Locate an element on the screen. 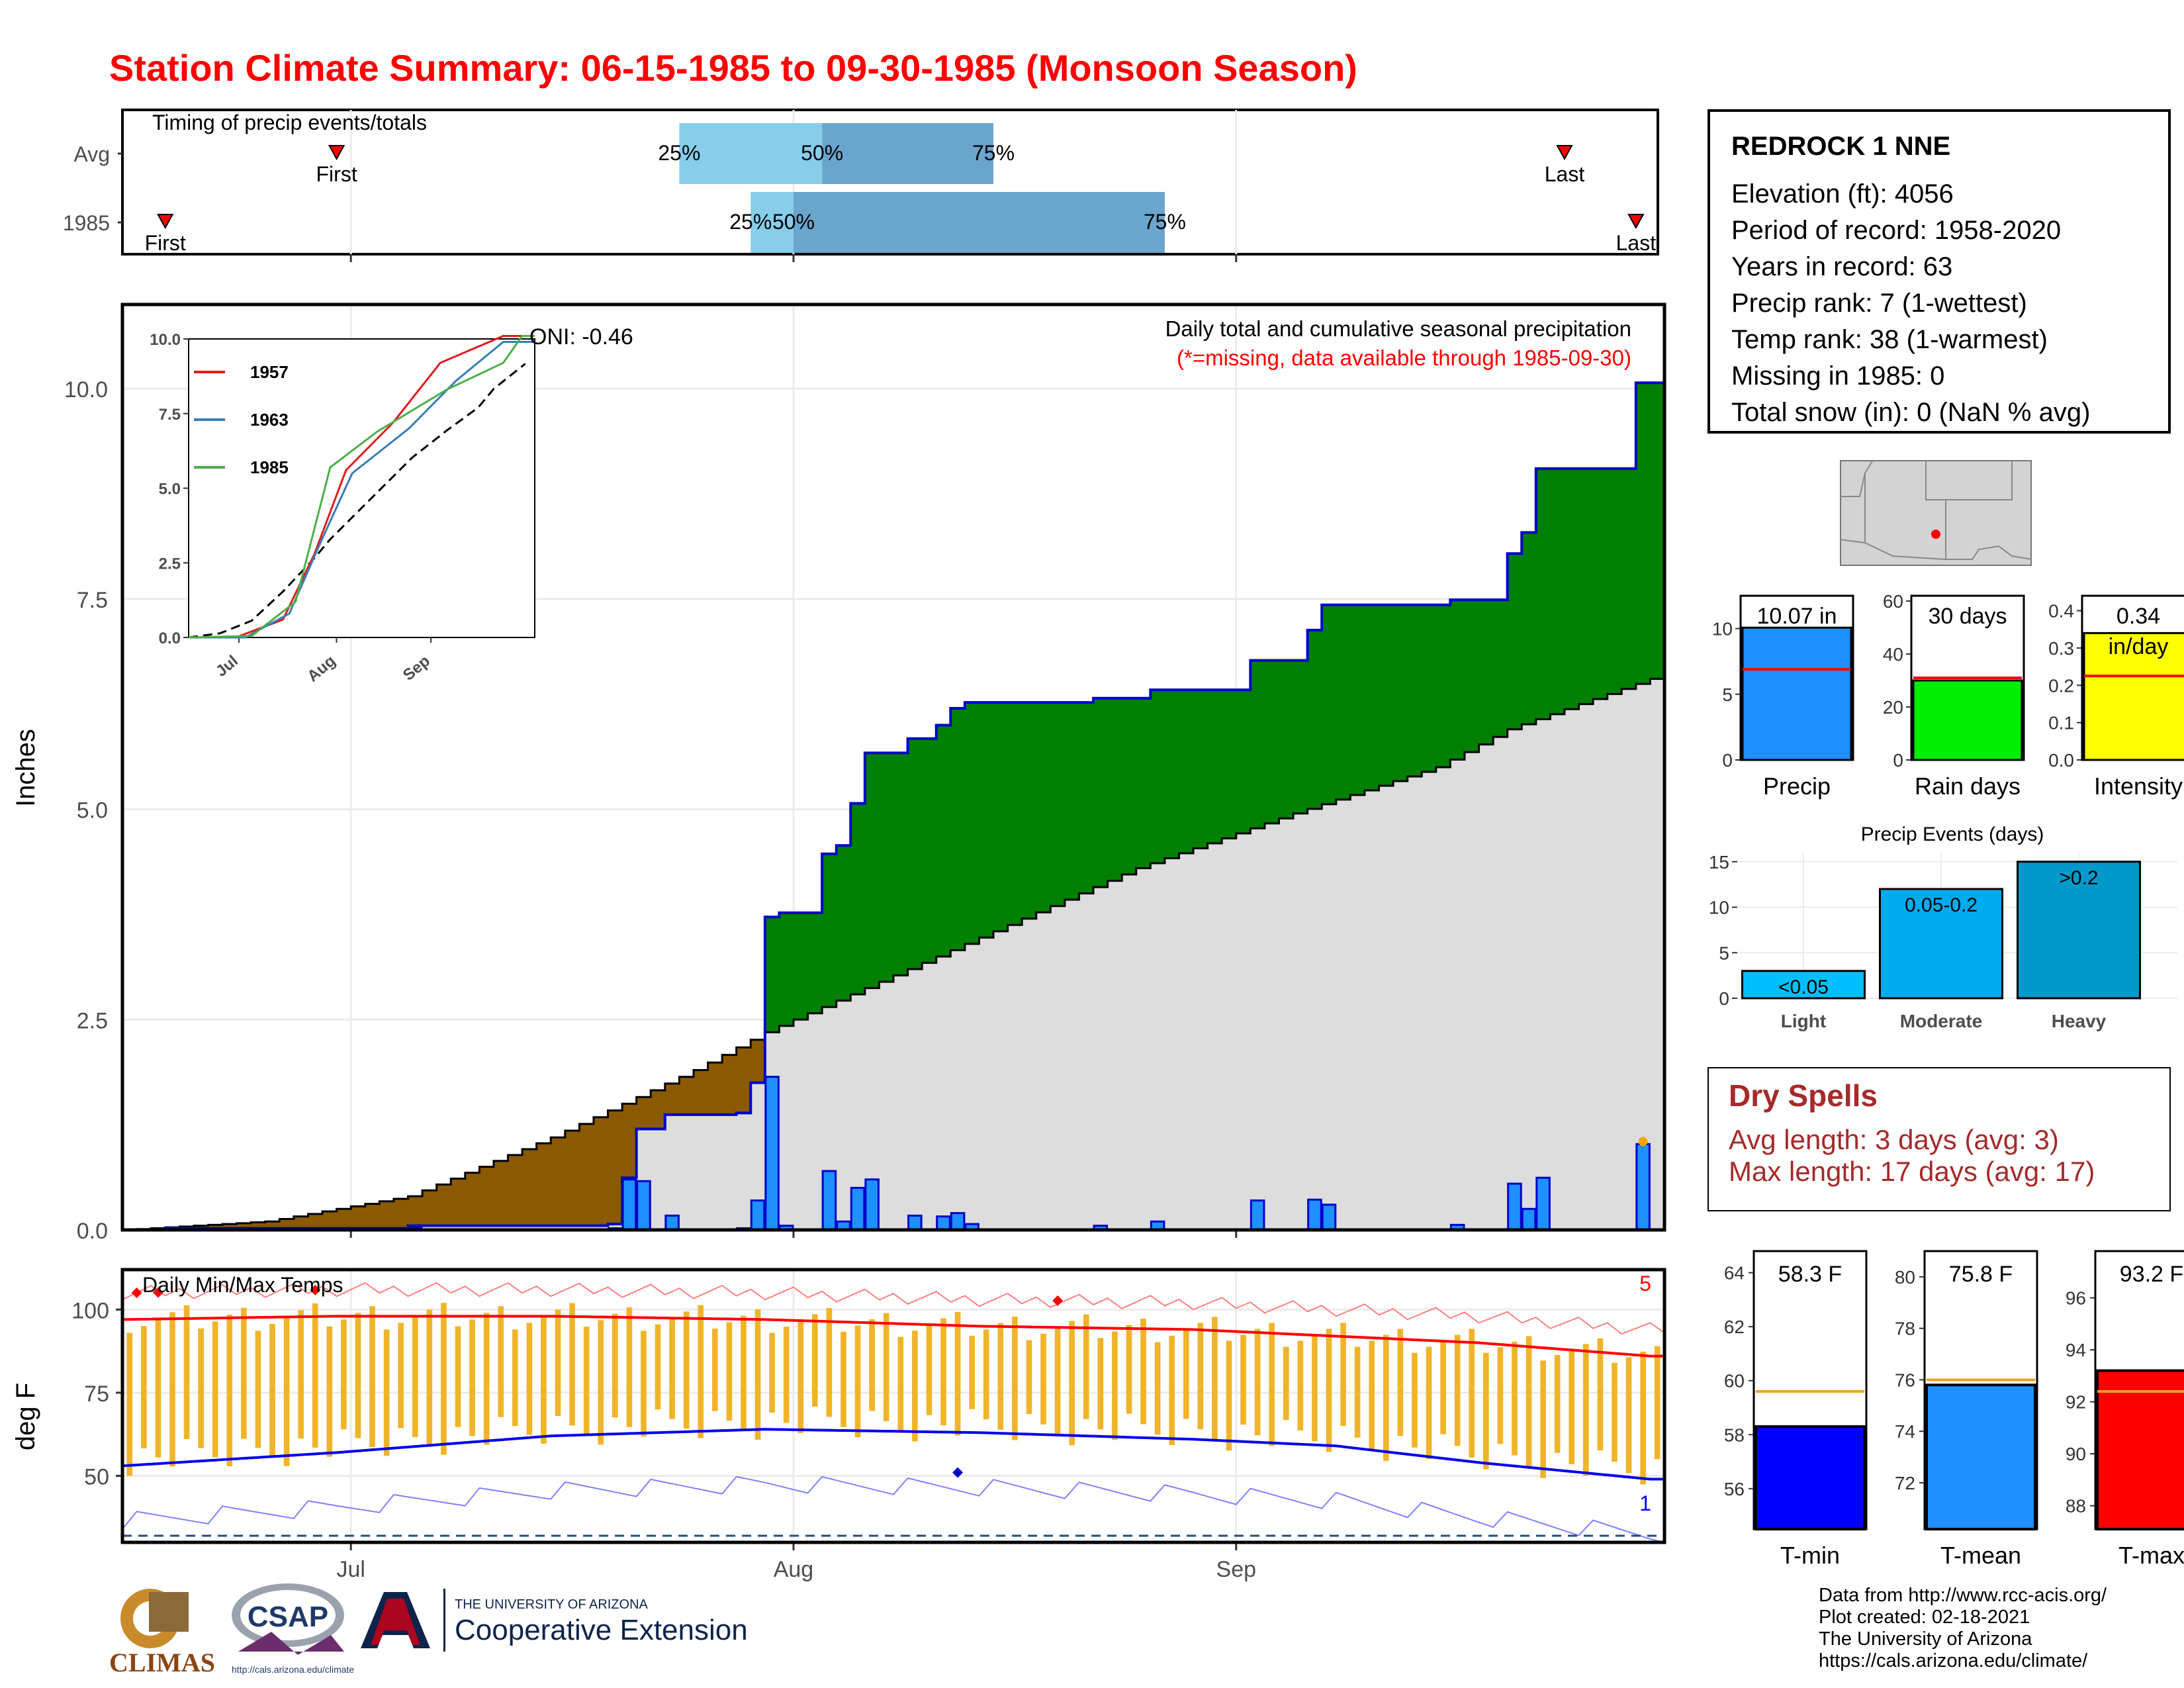  oni-label: ONI: -0.46 is located at coordinates (581, 337).